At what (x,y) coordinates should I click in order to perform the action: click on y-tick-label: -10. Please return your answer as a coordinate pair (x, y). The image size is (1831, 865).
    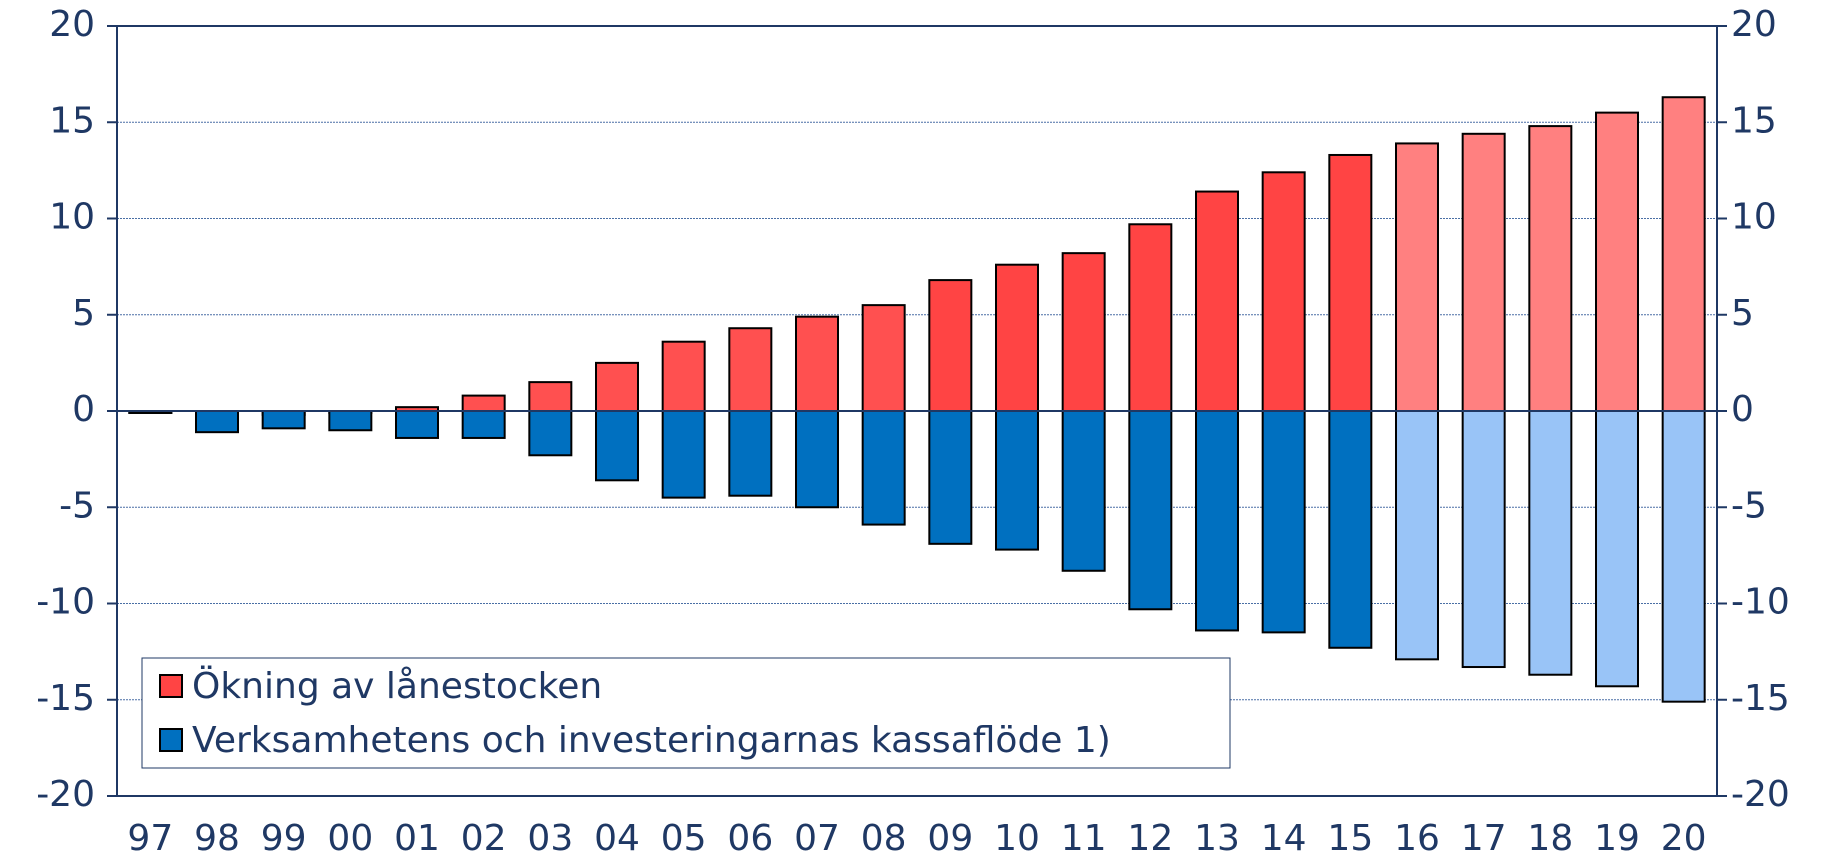
    Looking at the image, I should click on (65, 602).